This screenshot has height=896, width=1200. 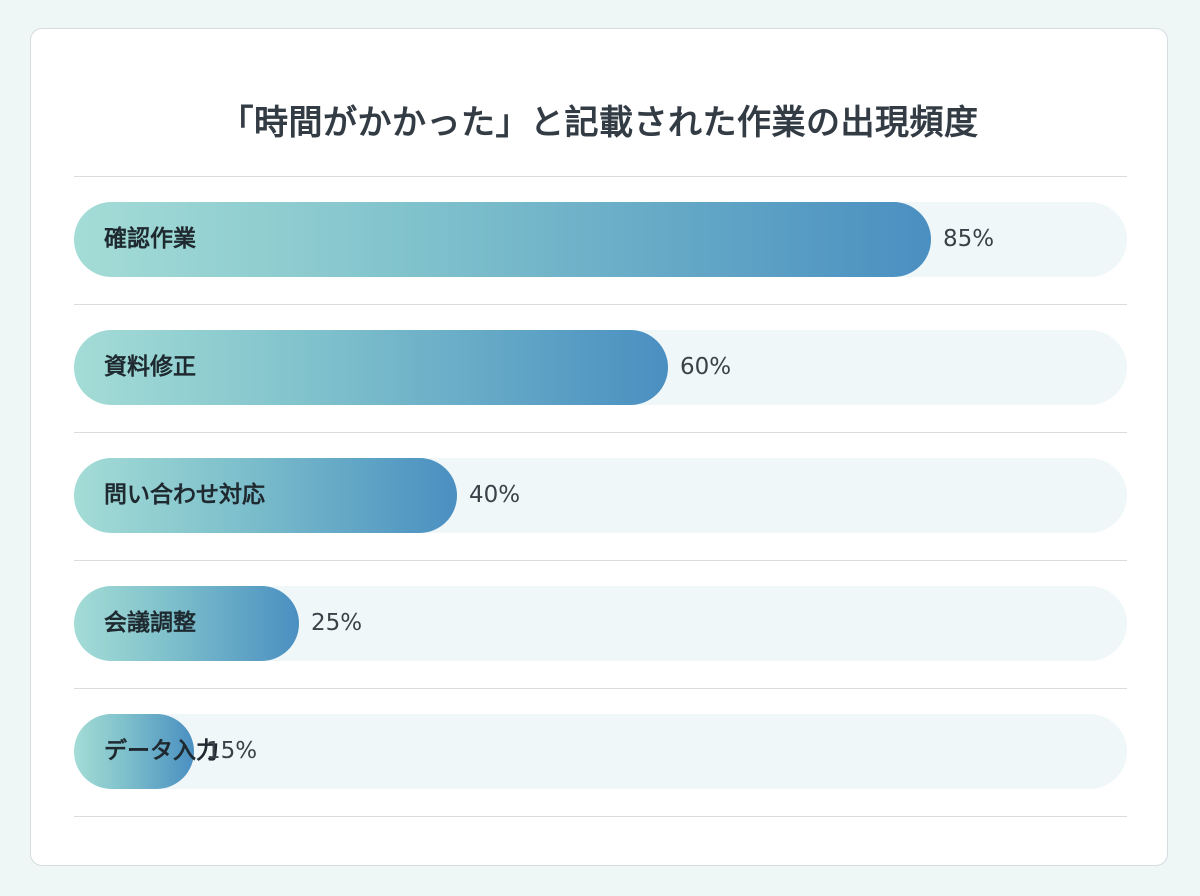 I want to click on category-label: 会議調整, so click(x=150, y=623).